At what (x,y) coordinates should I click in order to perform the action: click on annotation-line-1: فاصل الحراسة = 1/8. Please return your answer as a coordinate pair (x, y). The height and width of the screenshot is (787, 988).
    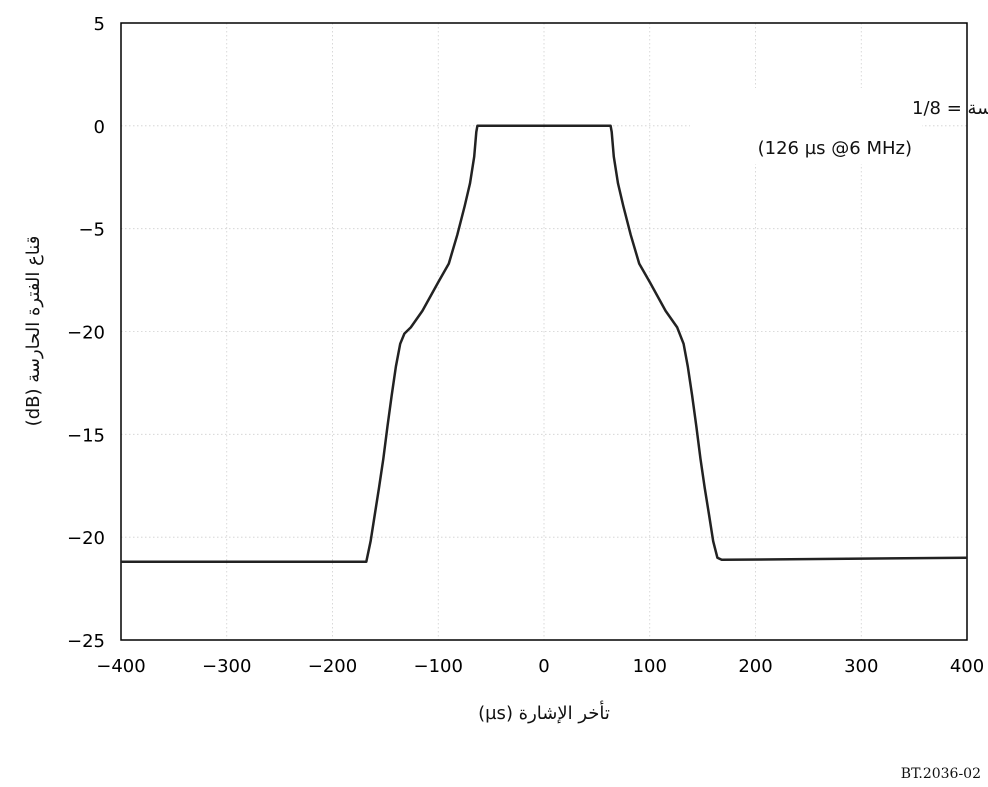
    Looking at the image, I should click on (950, 108).